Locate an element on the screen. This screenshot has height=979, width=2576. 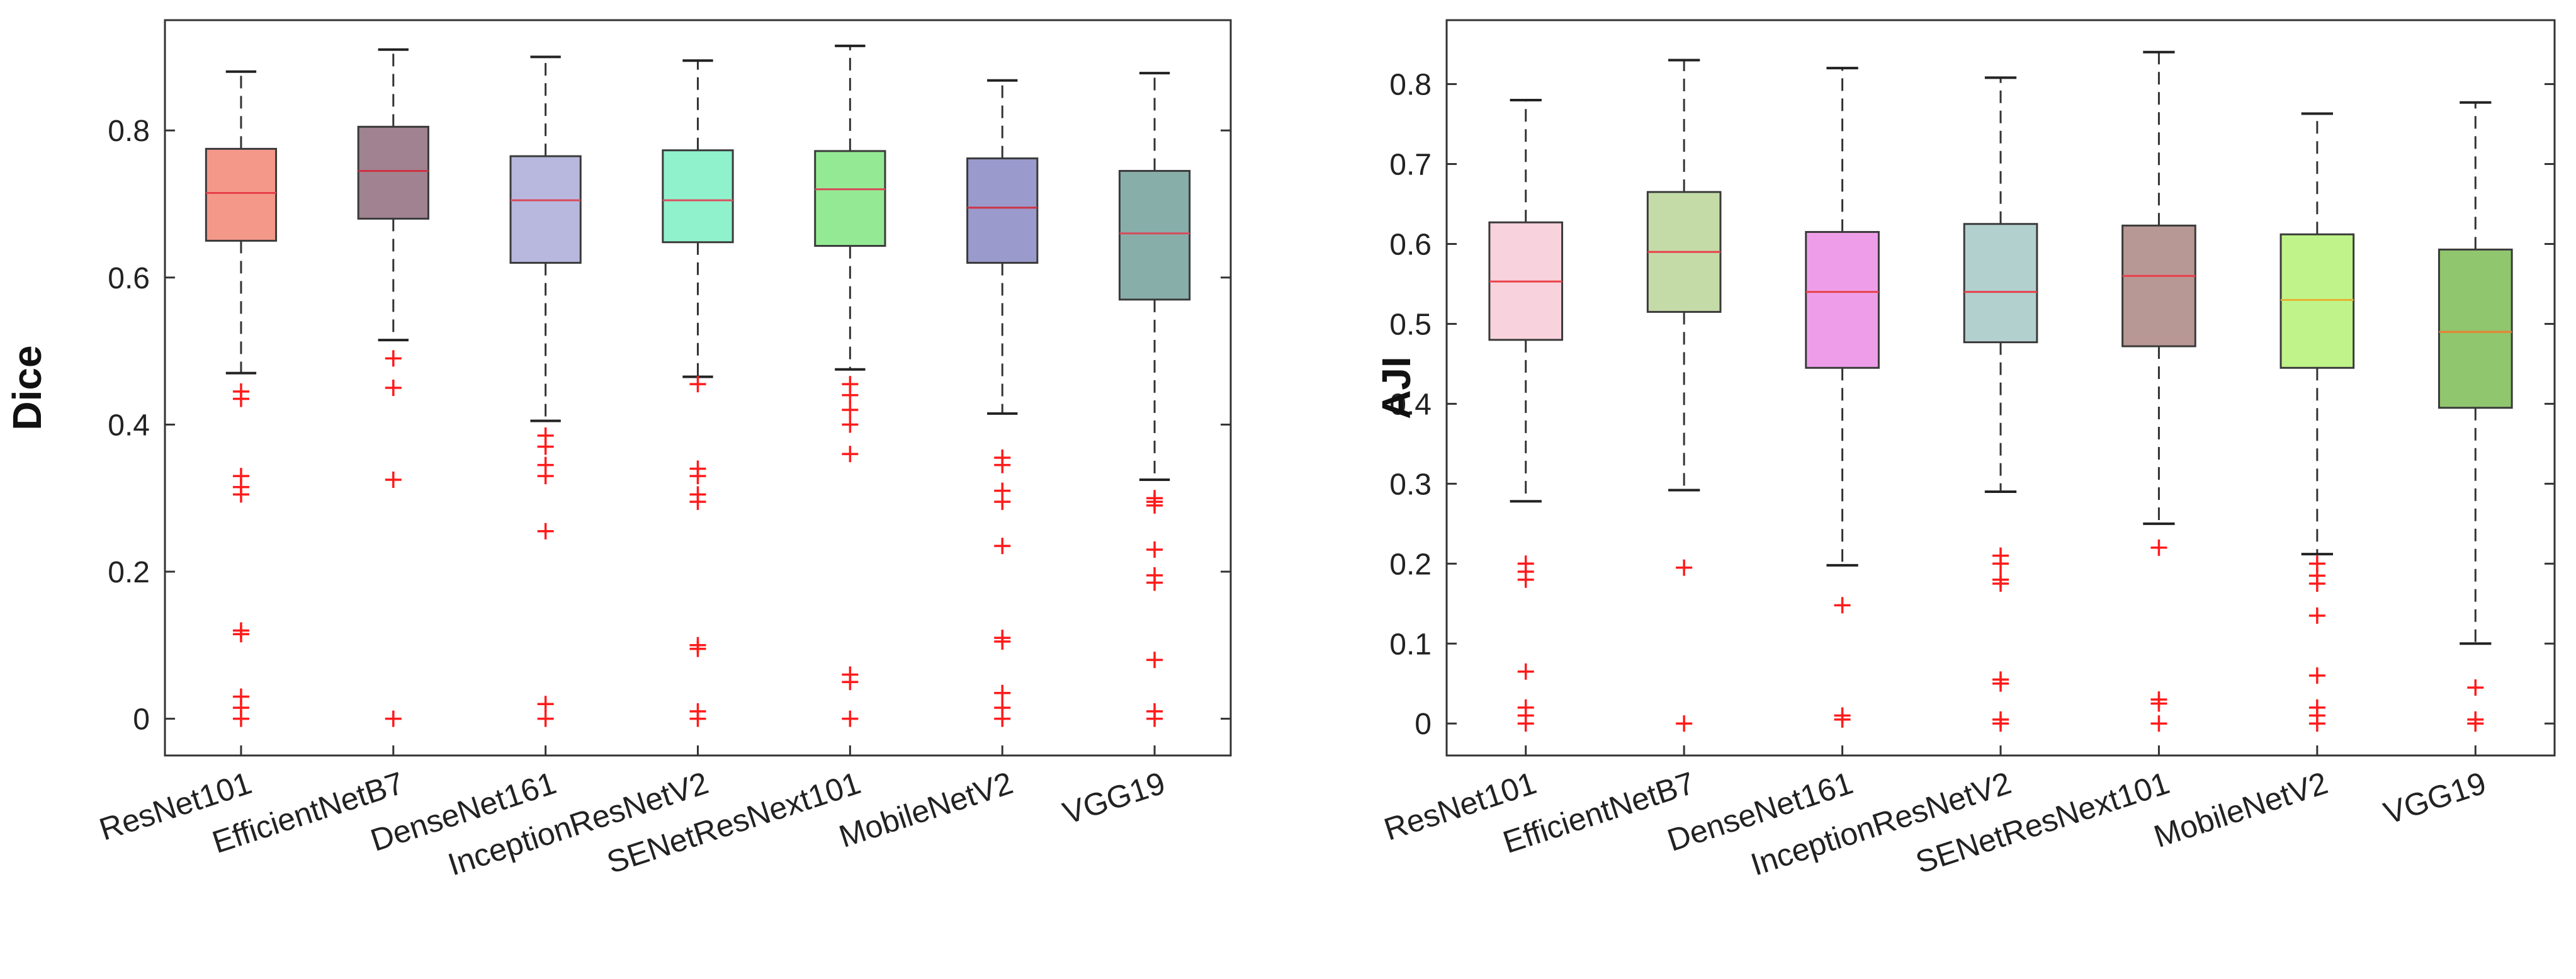
y-tick-label: 0.3 is located at coordinates (1410, 484).